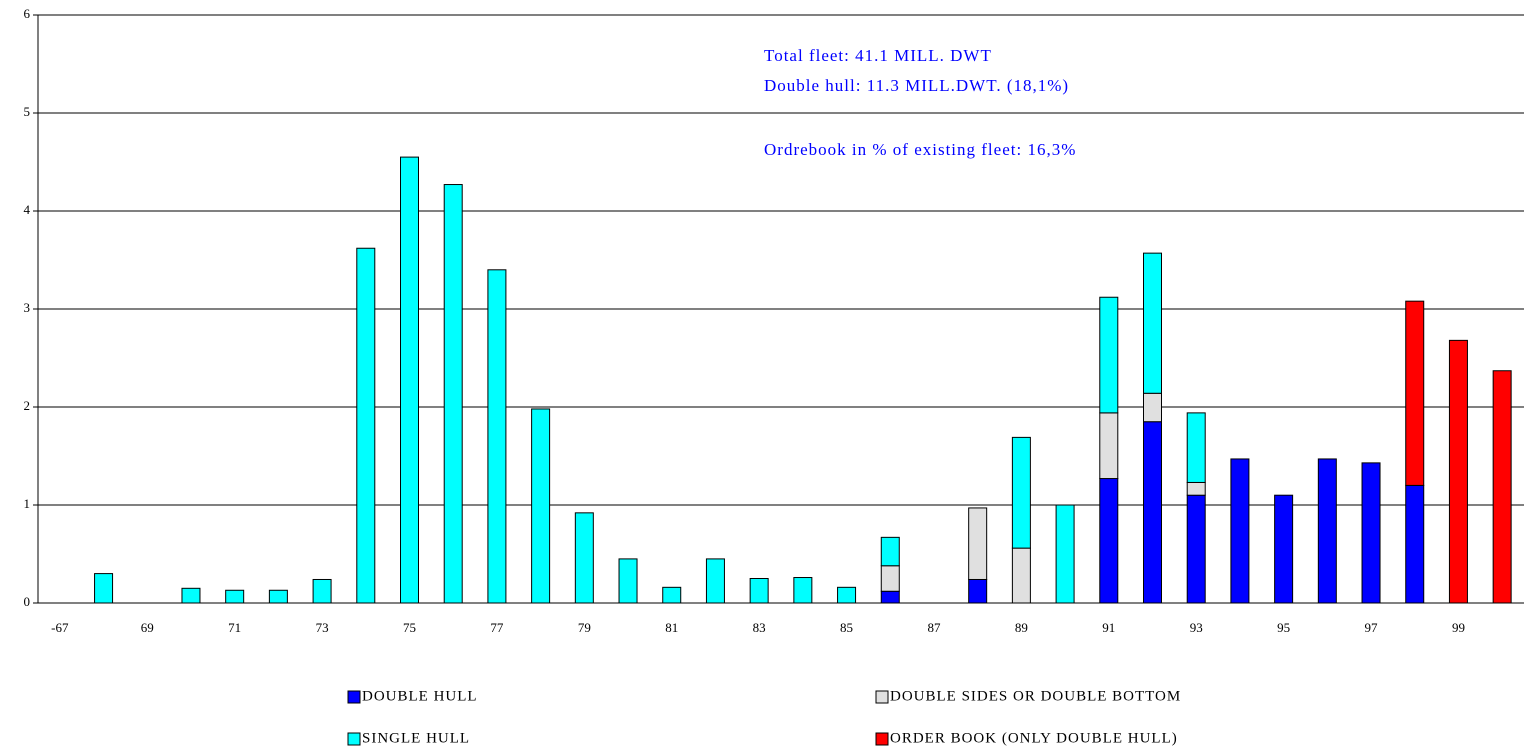 Image resolution: width=1524 pixels, height=746 pixels. What do you see at coordinates (60, 627) in the screenshot?
I see `x-tick-label: -67` at bounding box center [60, 627].